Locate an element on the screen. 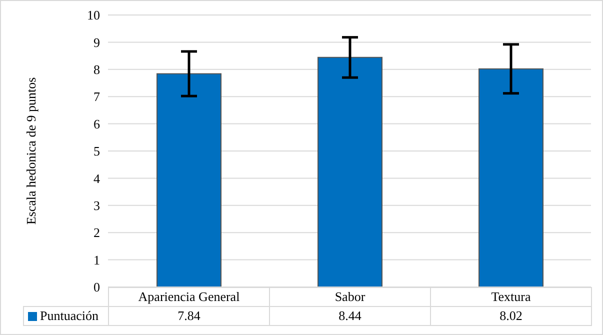  y-tick-label: 10 is located at coordinates (93, 15).